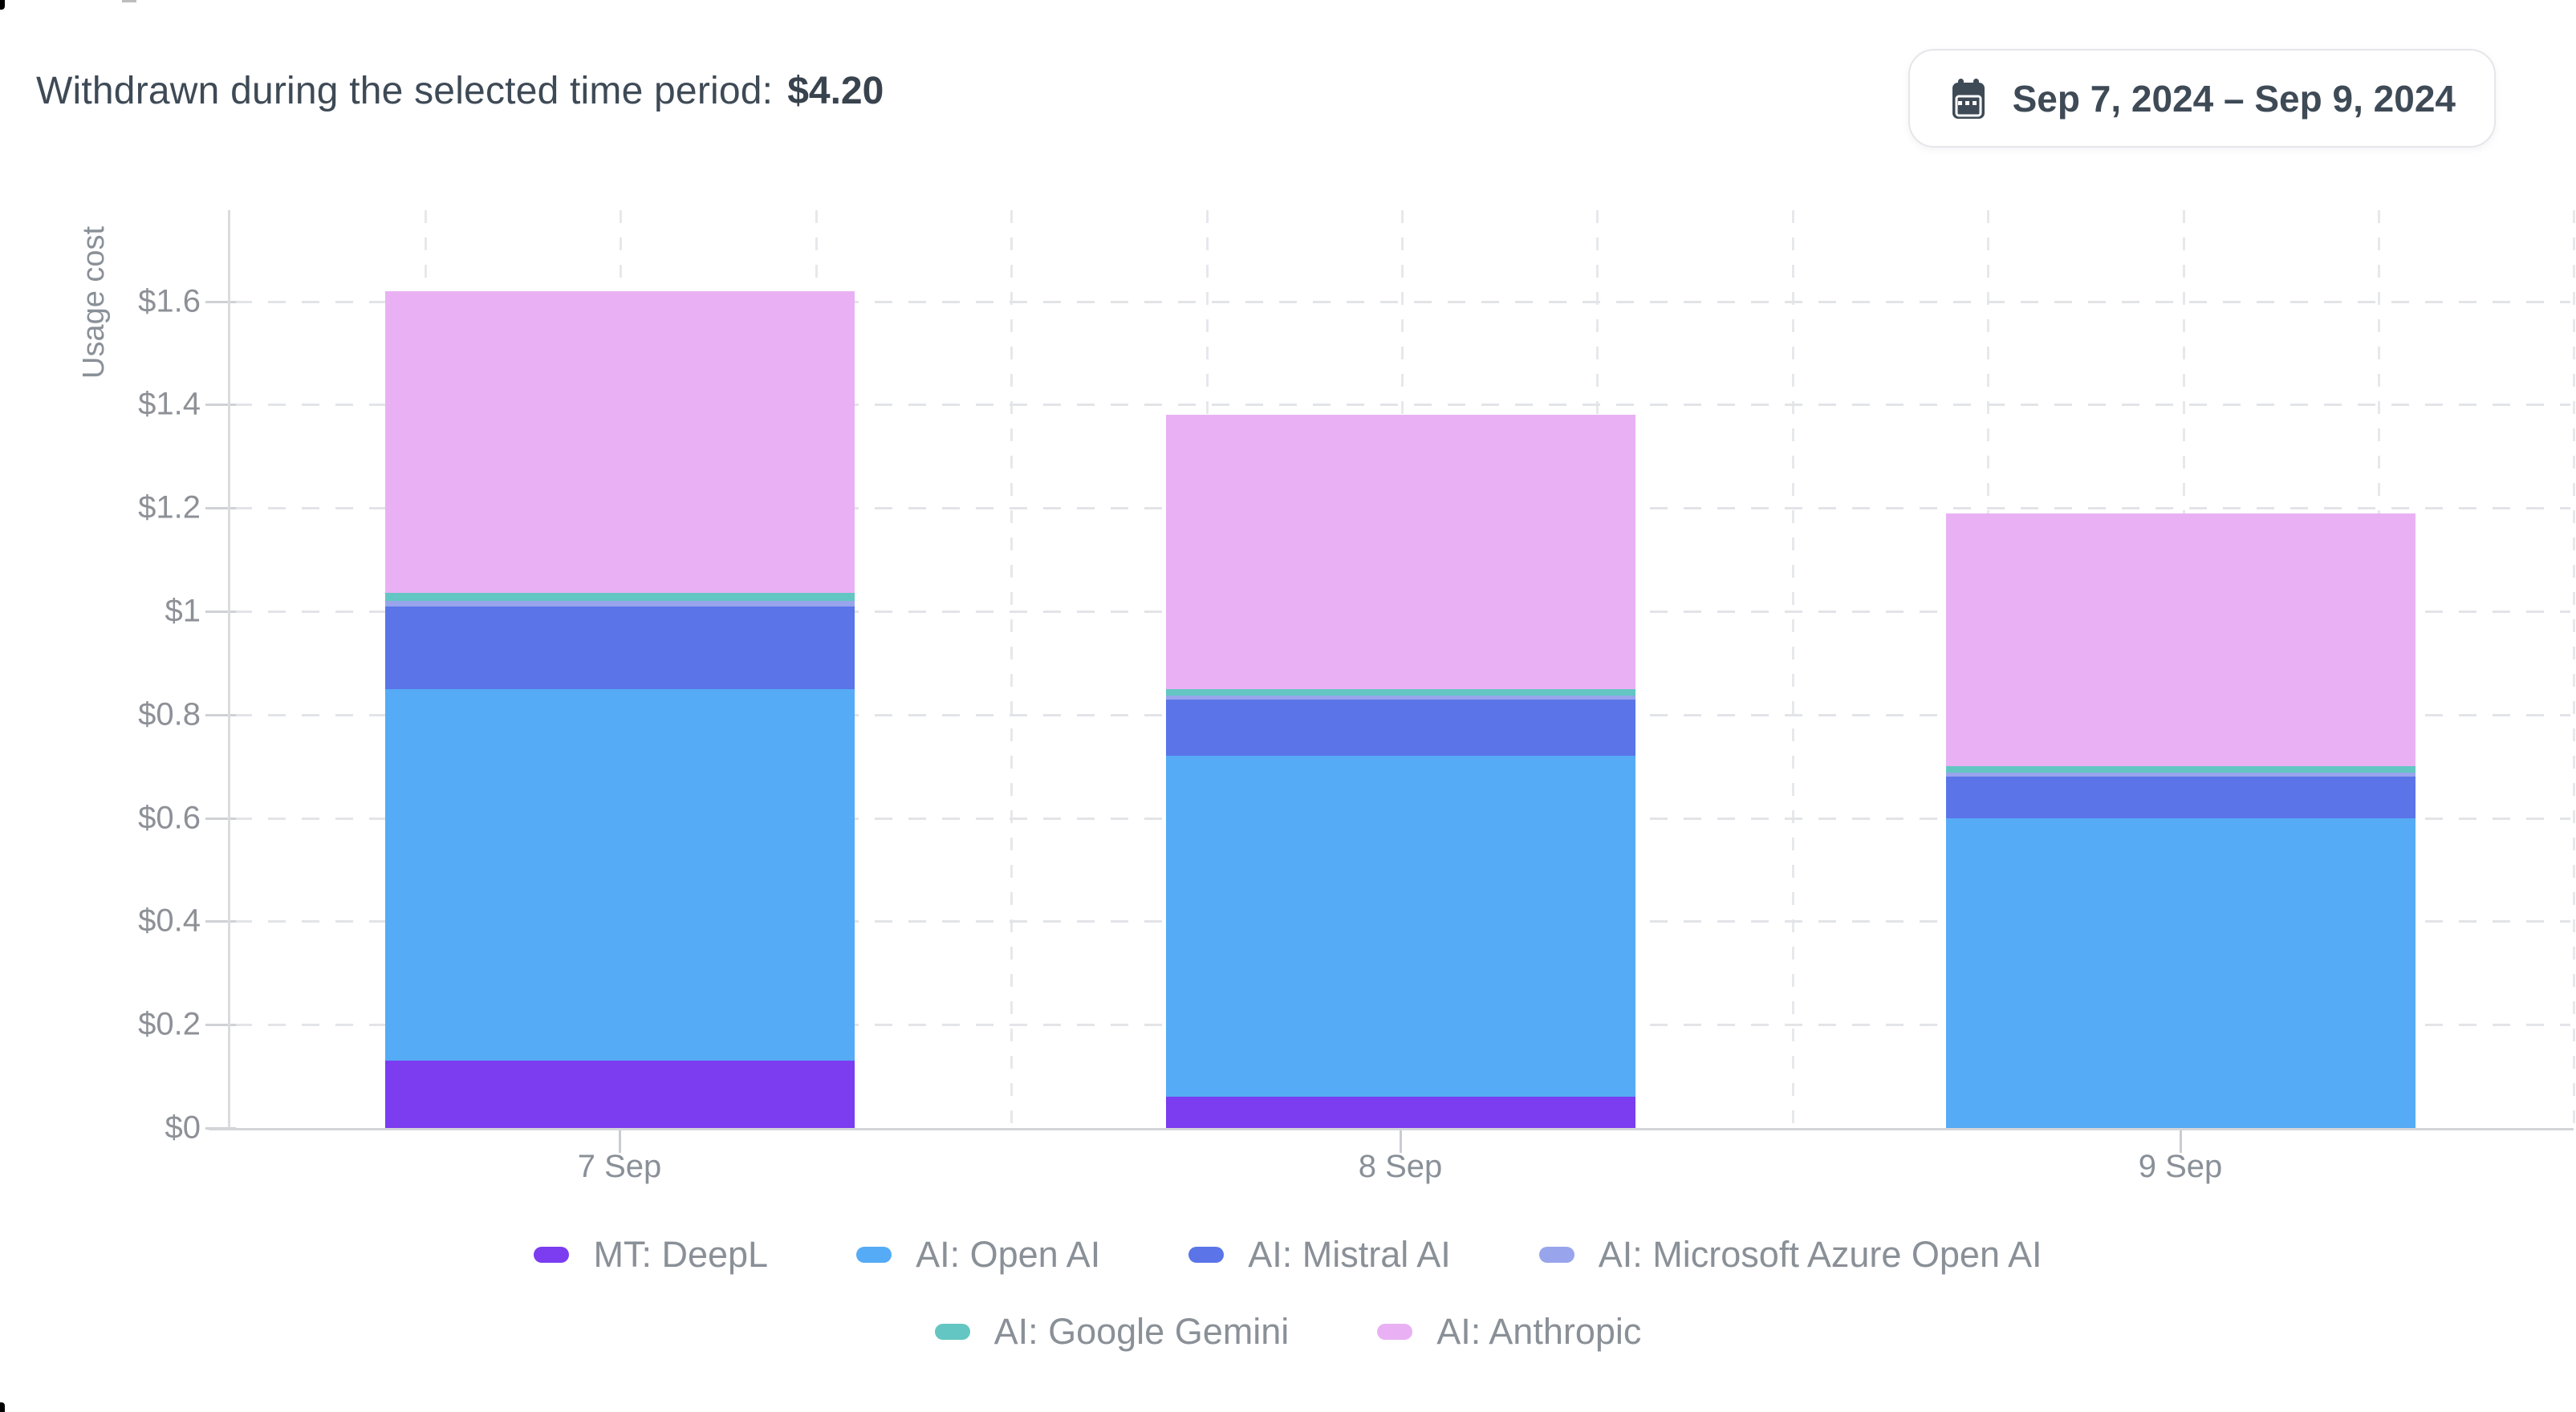  I want to click on summary-value: $4.20, so click(836, 91).